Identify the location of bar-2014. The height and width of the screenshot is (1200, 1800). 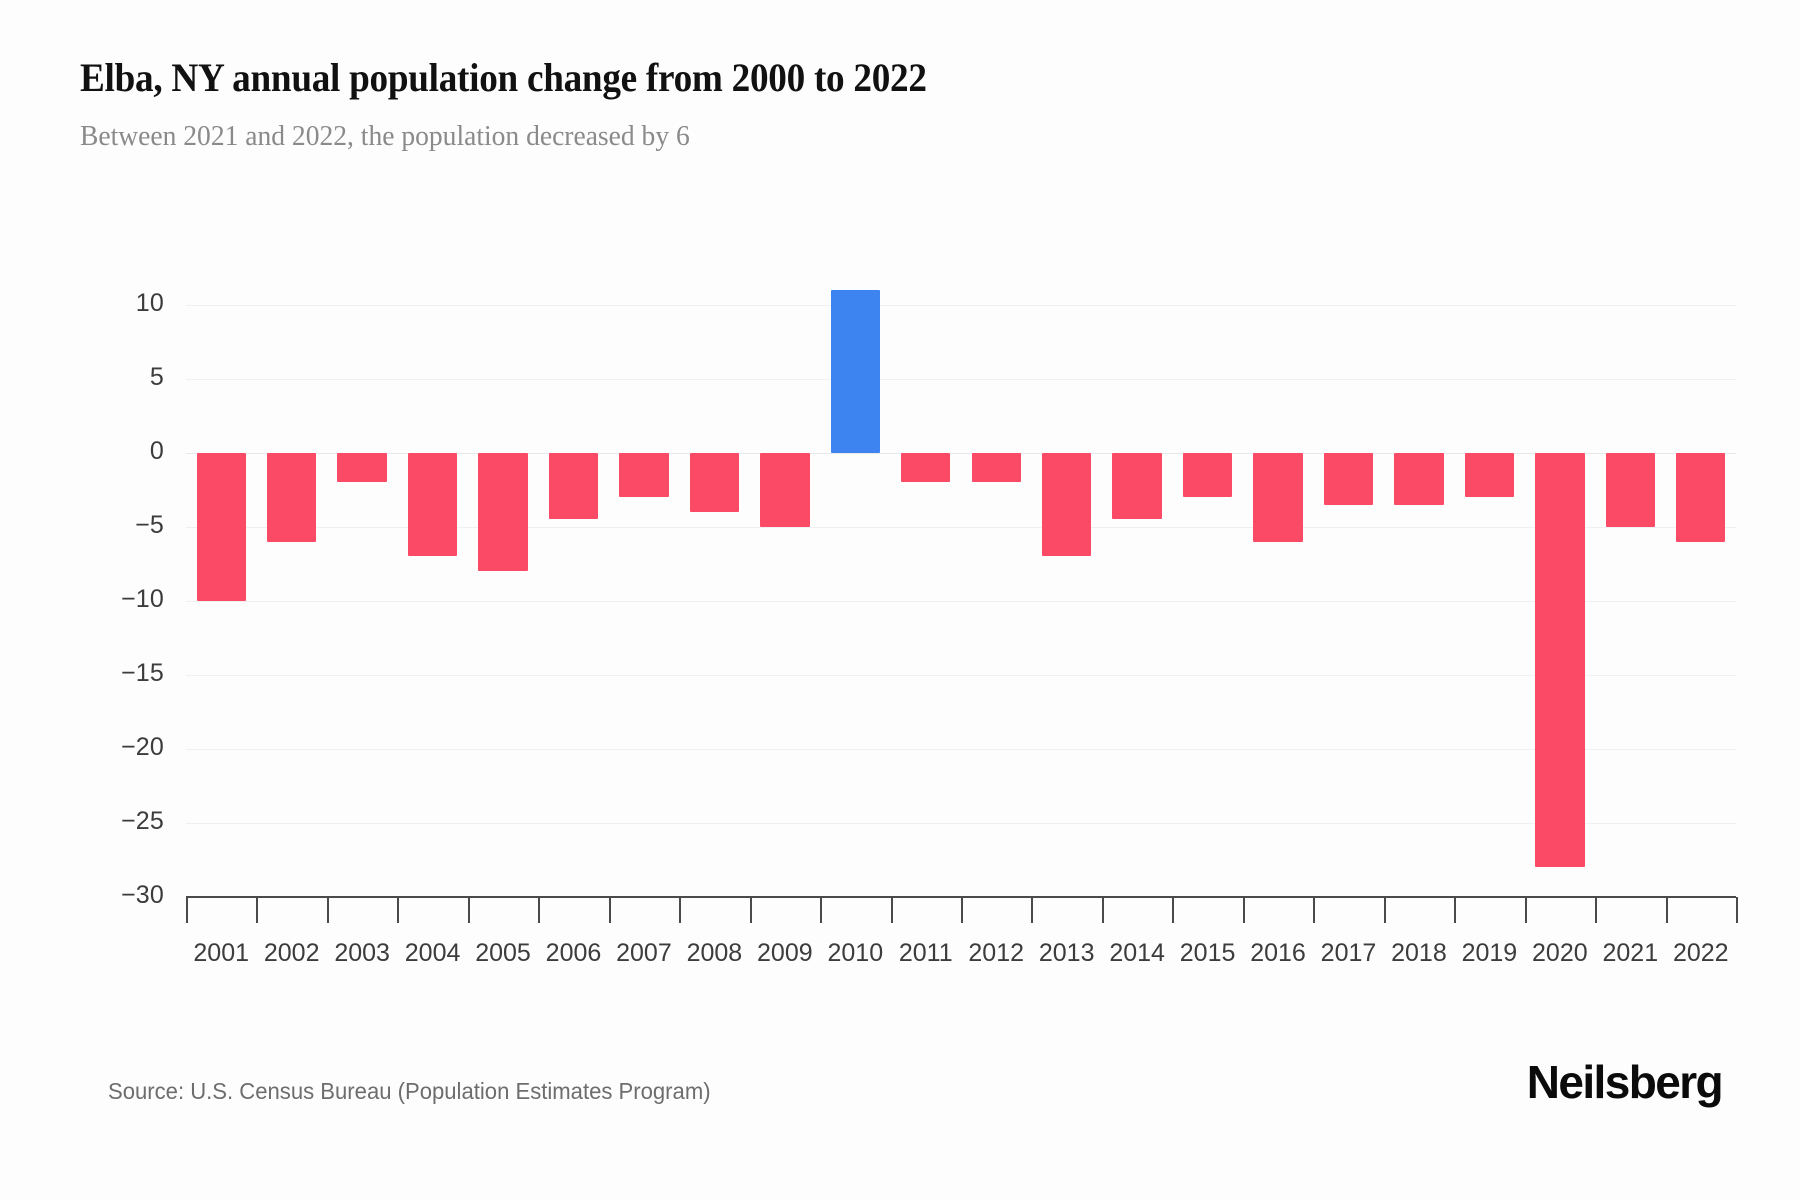
(1137, 486).